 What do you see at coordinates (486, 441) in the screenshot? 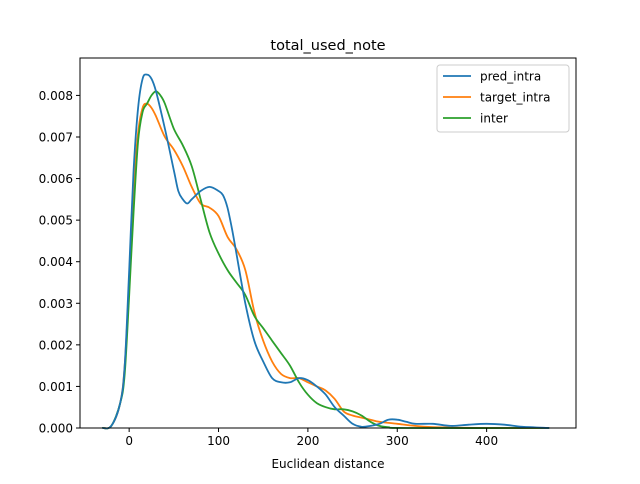
I see `x-tick-label: 400` at bounding box center [486, 441].